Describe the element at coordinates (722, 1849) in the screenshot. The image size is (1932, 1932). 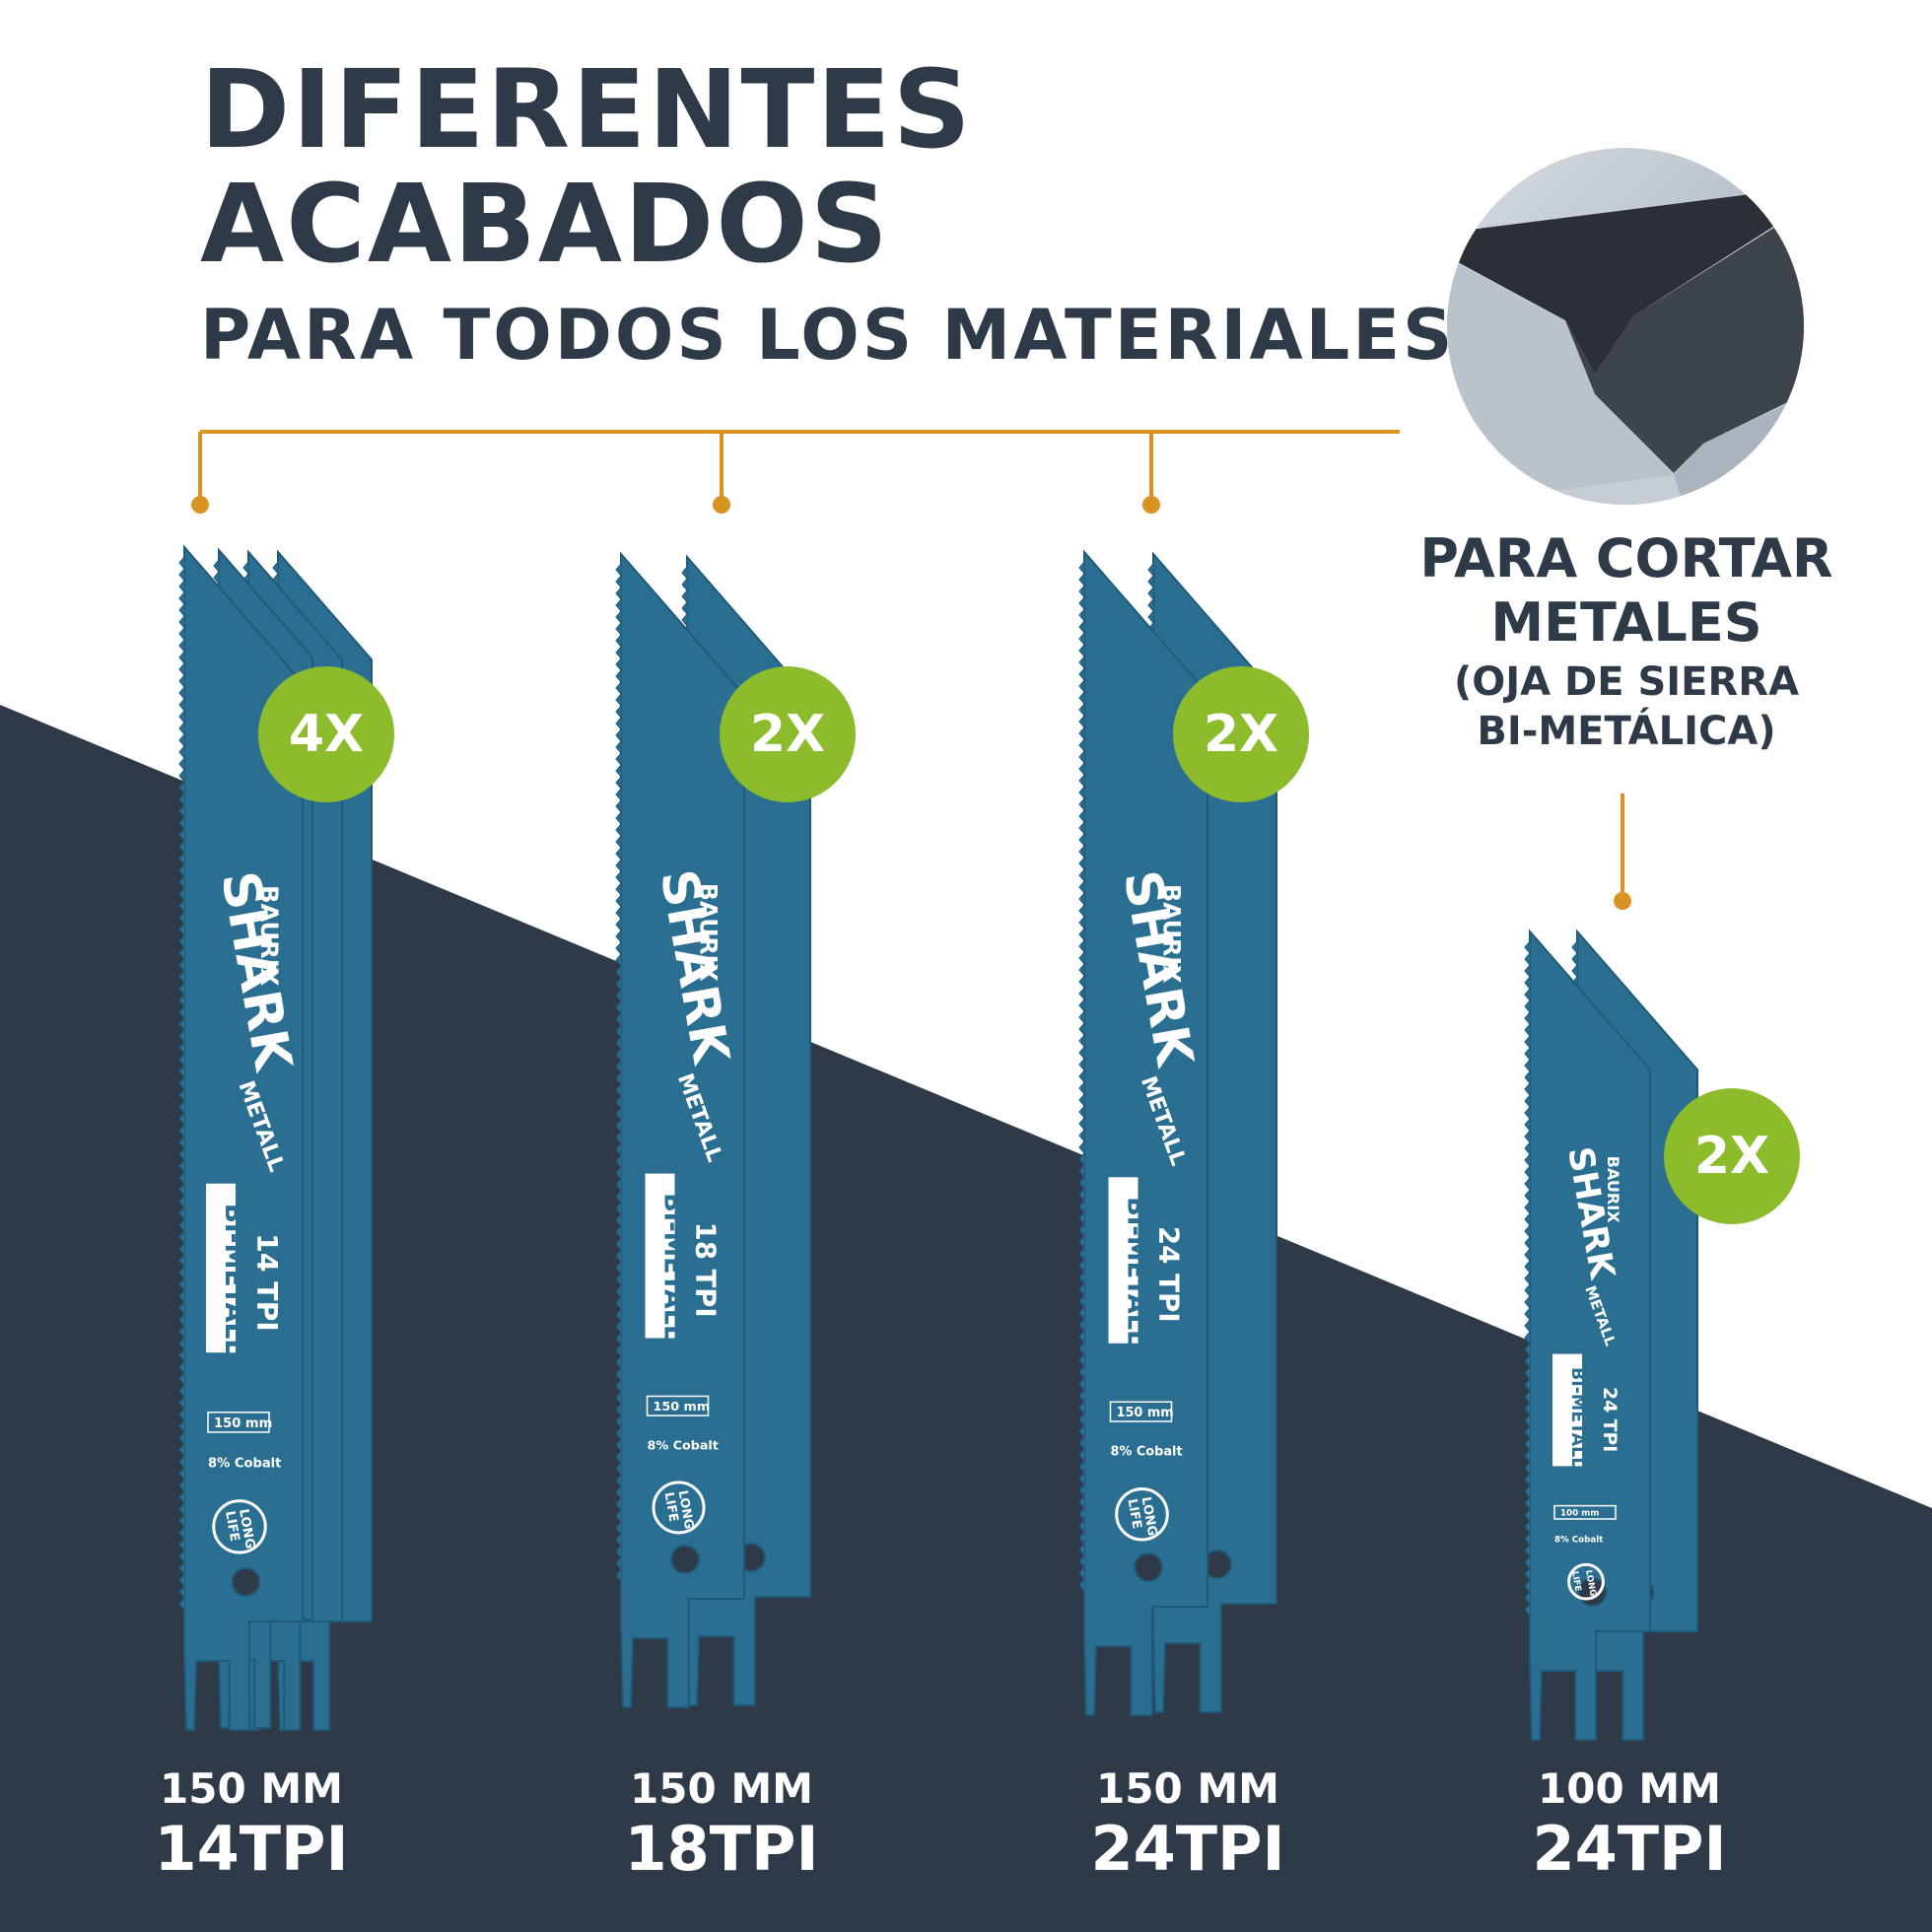
I see `tpi-label: 18TPI` at that location.